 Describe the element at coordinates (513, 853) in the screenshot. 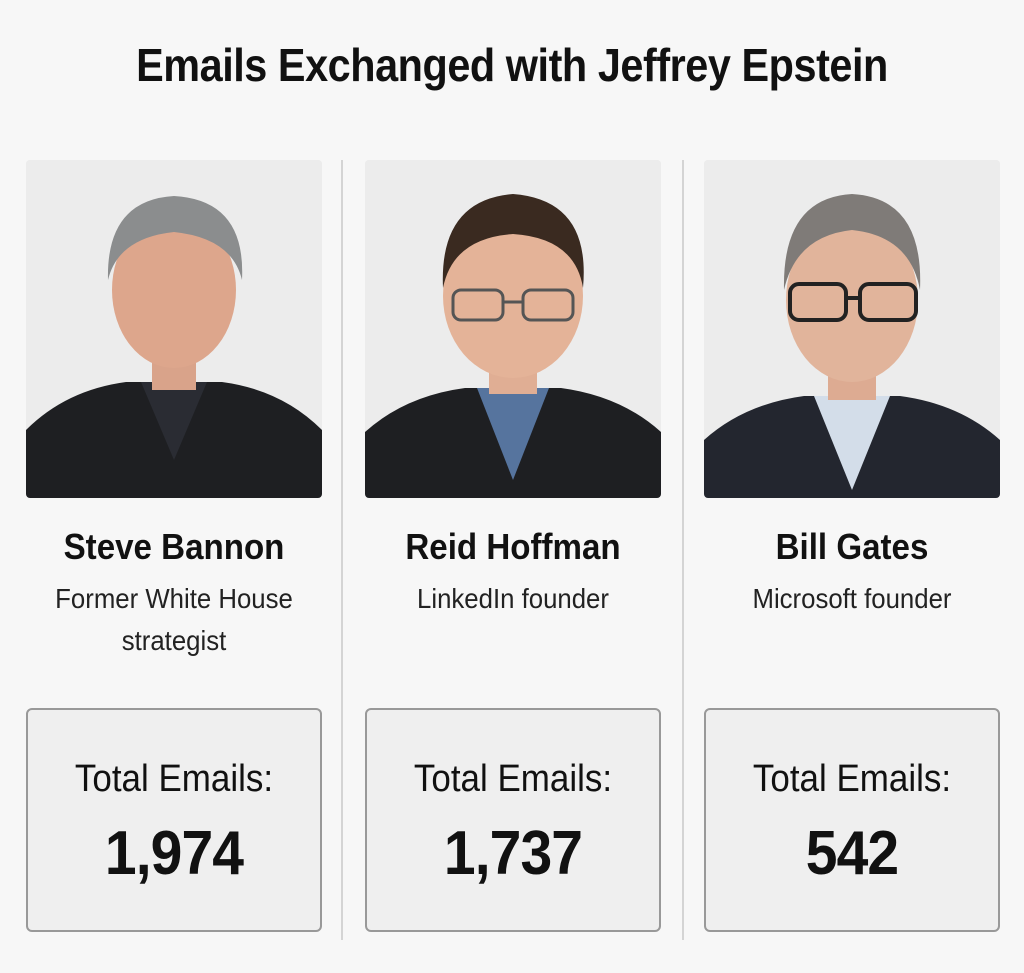

I see `total-emails-value: 1,737` at that location.